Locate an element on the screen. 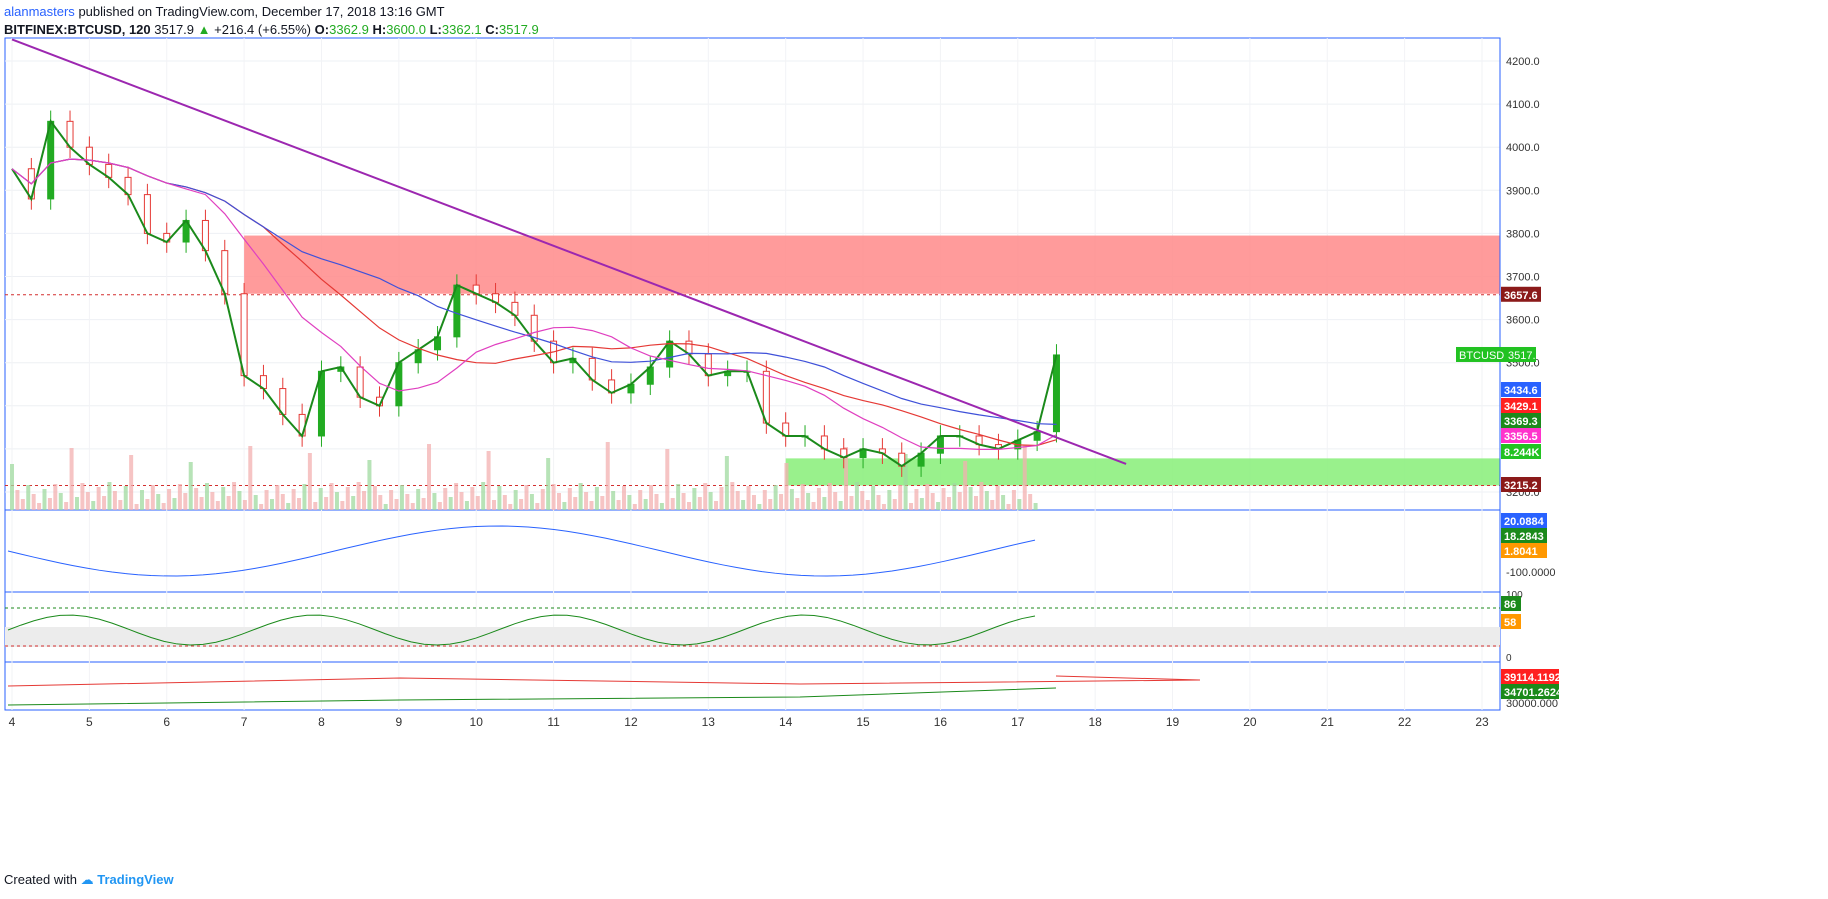 The height and width of the screenshot is (899, 1828). stoch-label: 58 is located at coordinates (1510, 623).